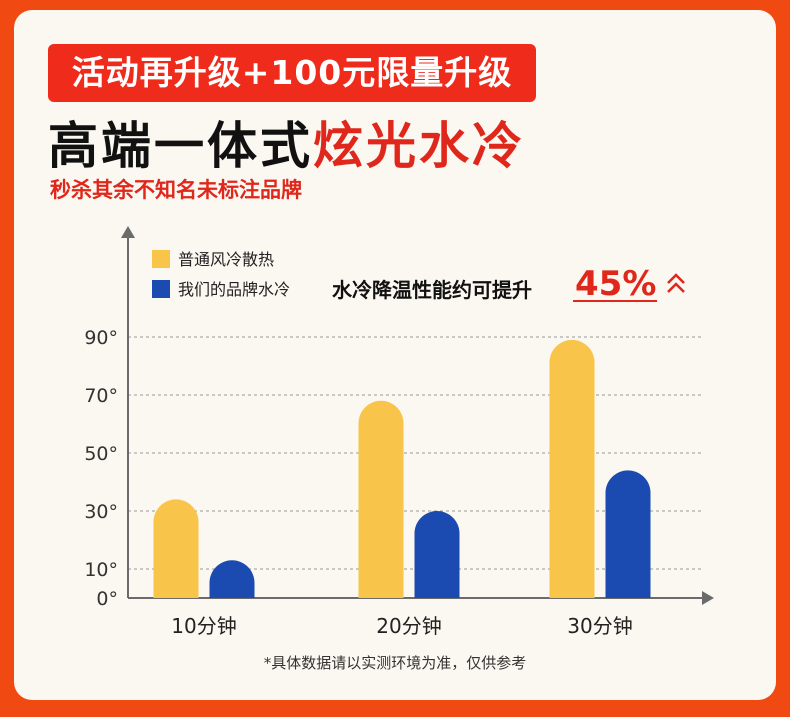  I want to click on callout-value: 45%, so click(615, 284).